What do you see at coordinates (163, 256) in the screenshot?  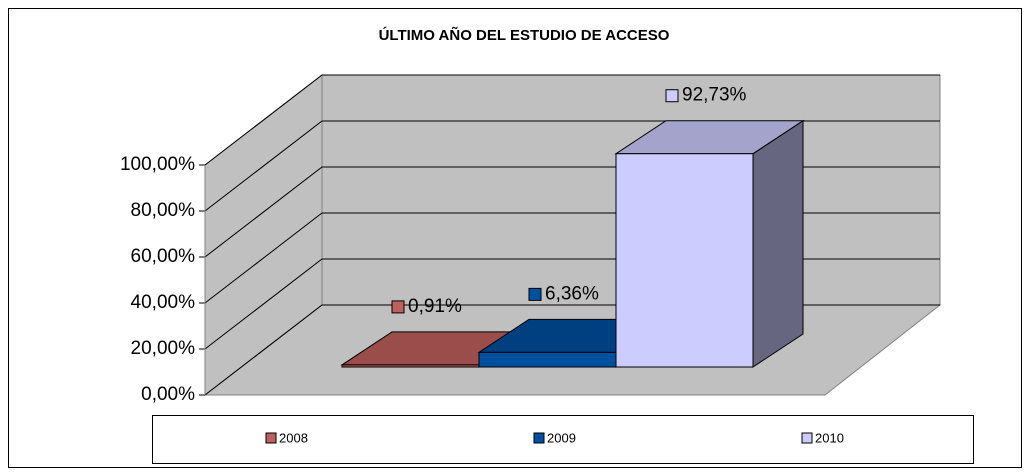 I see `y-tick-label: 60,00%` at bounding box center [163, 256].